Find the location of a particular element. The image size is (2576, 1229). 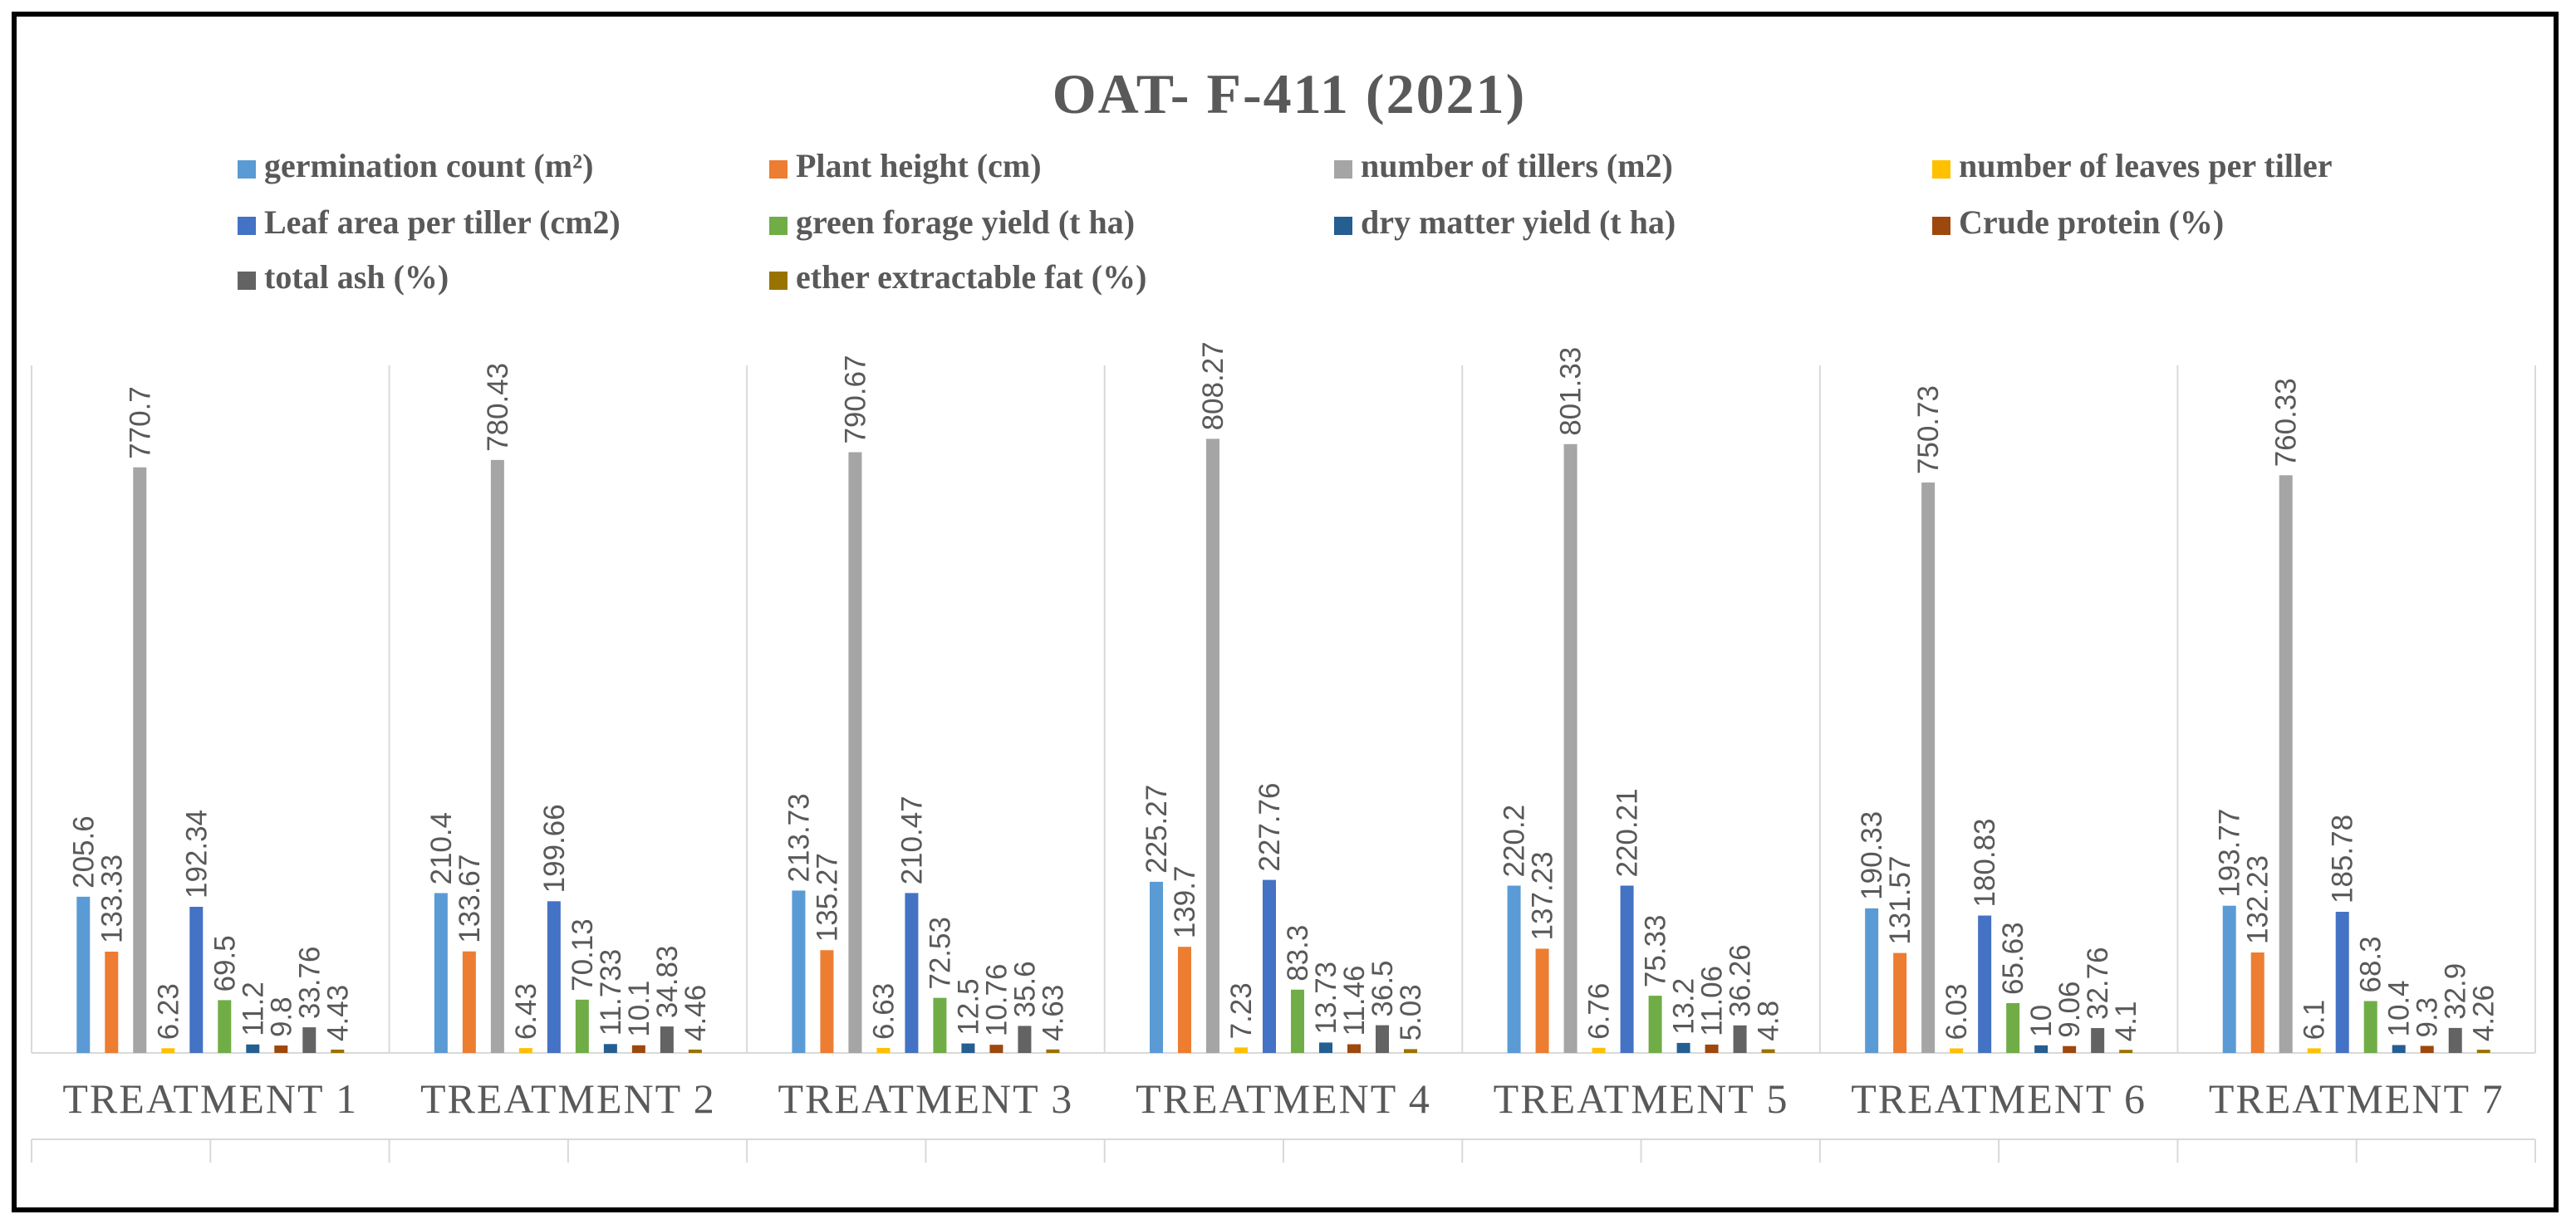

category-label: TREATMENT 7 is located at coordinates (2357, 1098).